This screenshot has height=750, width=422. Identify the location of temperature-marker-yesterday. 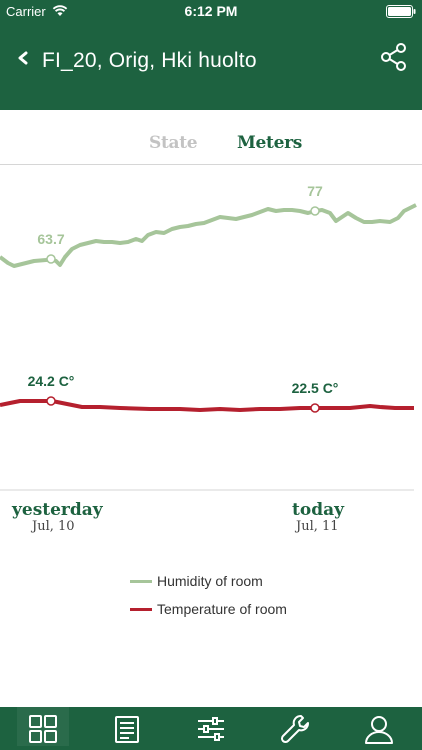
(51, 401).